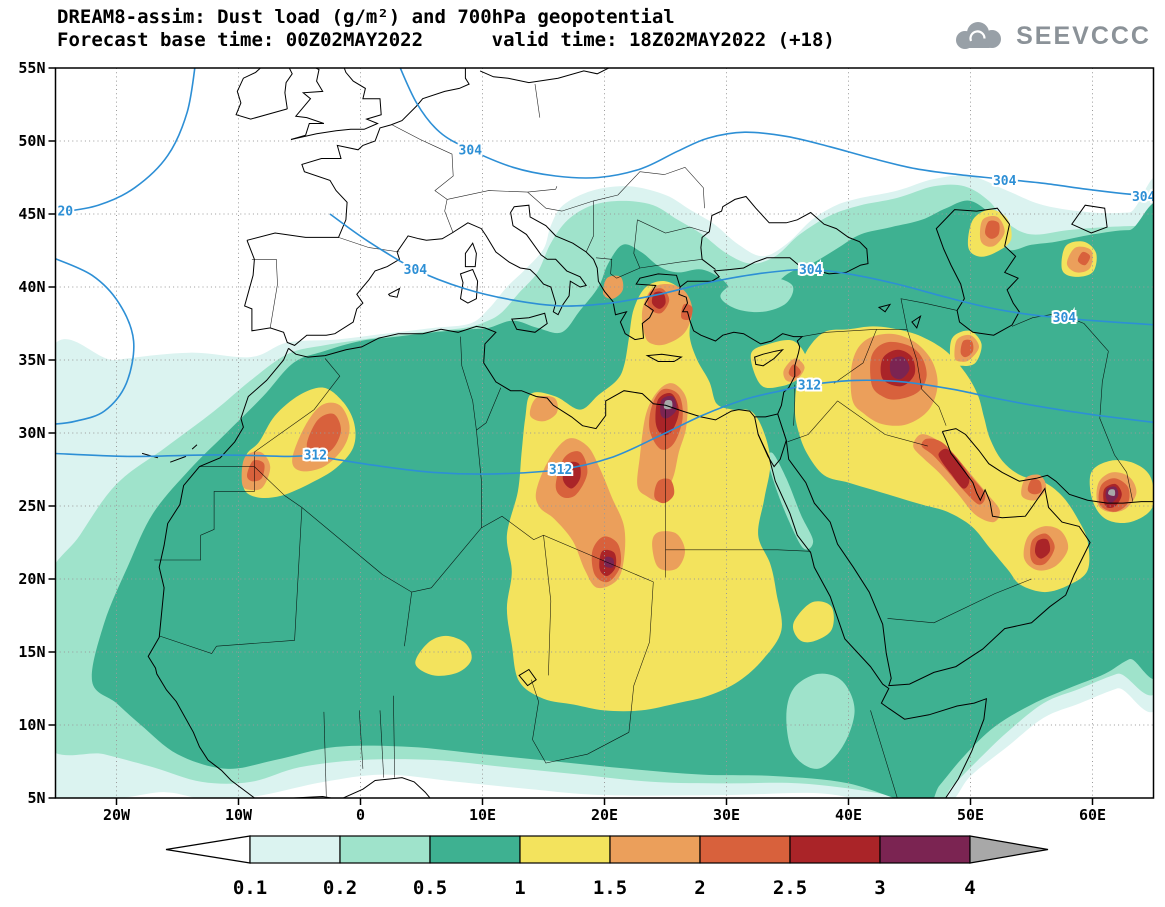 The width and height of the screenshot is (1165, 907). Describe the element at coordinates (360, 814) in the screenshot. I see `lon-tick-label: 0` at that location.